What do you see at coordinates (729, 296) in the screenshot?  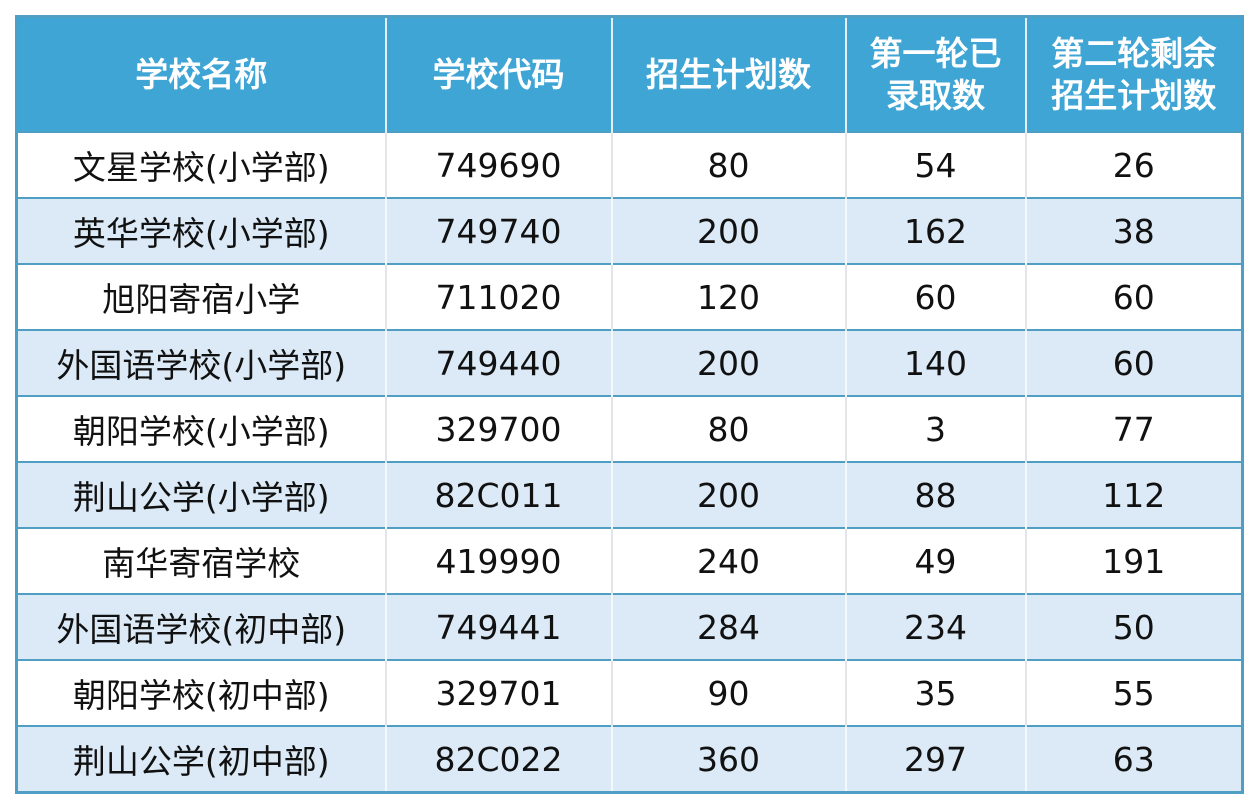 I see `cell-enrollment-plan: 120` at bounding box center [729, 296].